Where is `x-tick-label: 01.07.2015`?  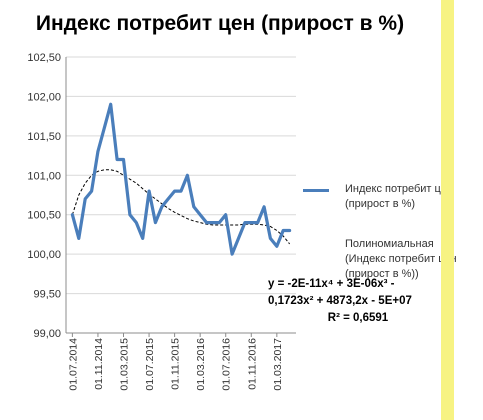 x-tick-label: 01.07.2015 is located at coordinates (150, 364).